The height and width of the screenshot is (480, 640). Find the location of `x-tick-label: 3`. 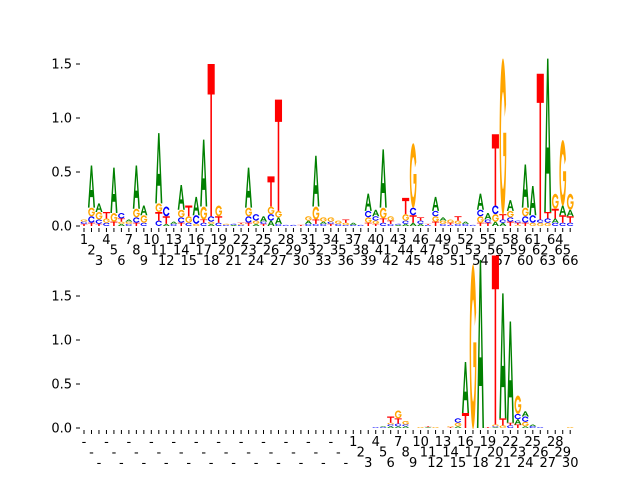

x-tick-label: 3 is located at coordinates (99, 261).